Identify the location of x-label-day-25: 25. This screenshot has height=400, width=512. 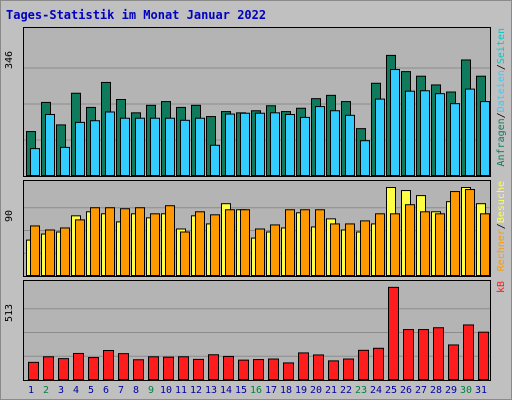
(391, 390).